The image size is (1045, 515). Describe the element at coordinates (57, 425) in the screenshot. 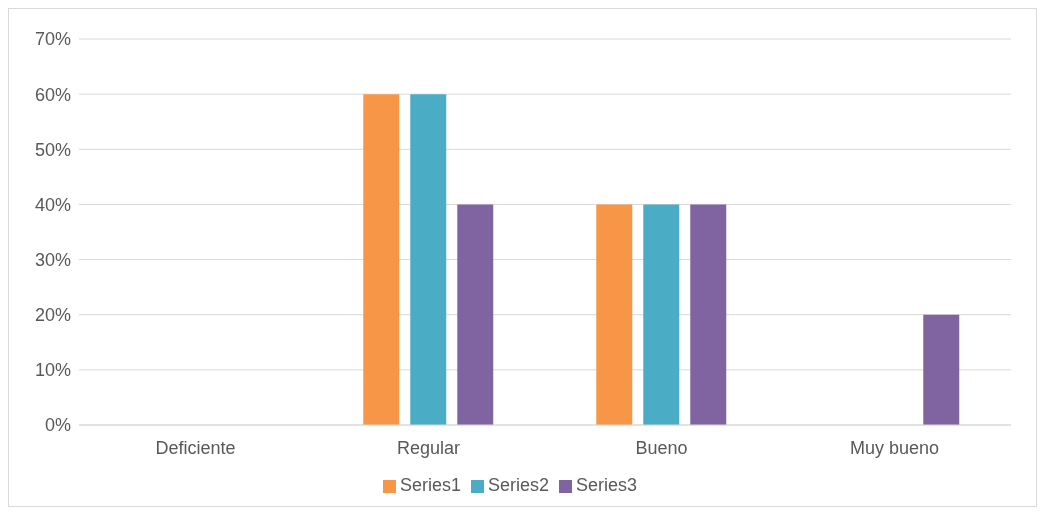

I see `y-tick-label: 0%` at that location.